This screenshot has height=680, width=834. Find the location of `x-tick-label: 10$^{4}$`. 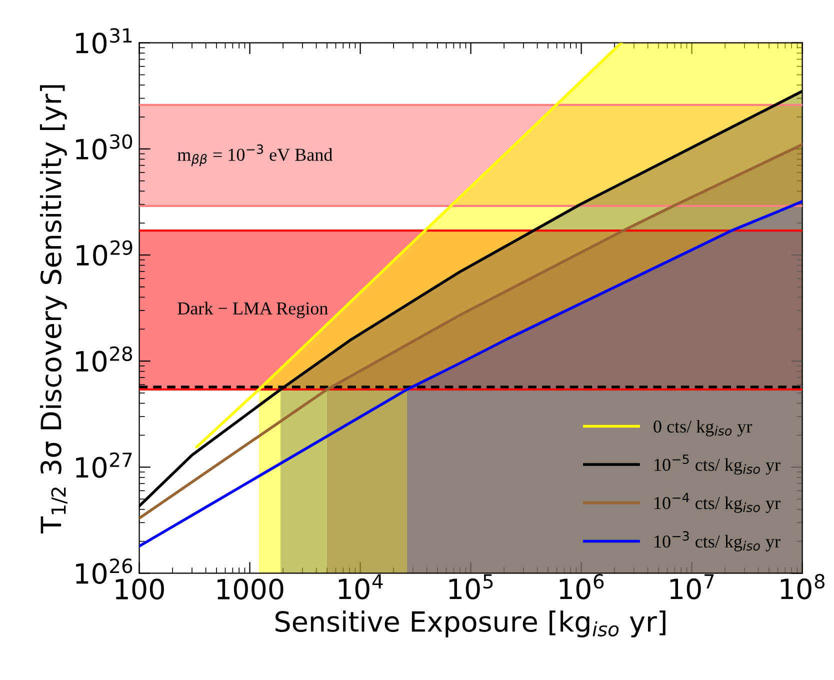

x-tick-label: 10$^{4}$ is located at coordinates (360, 587).